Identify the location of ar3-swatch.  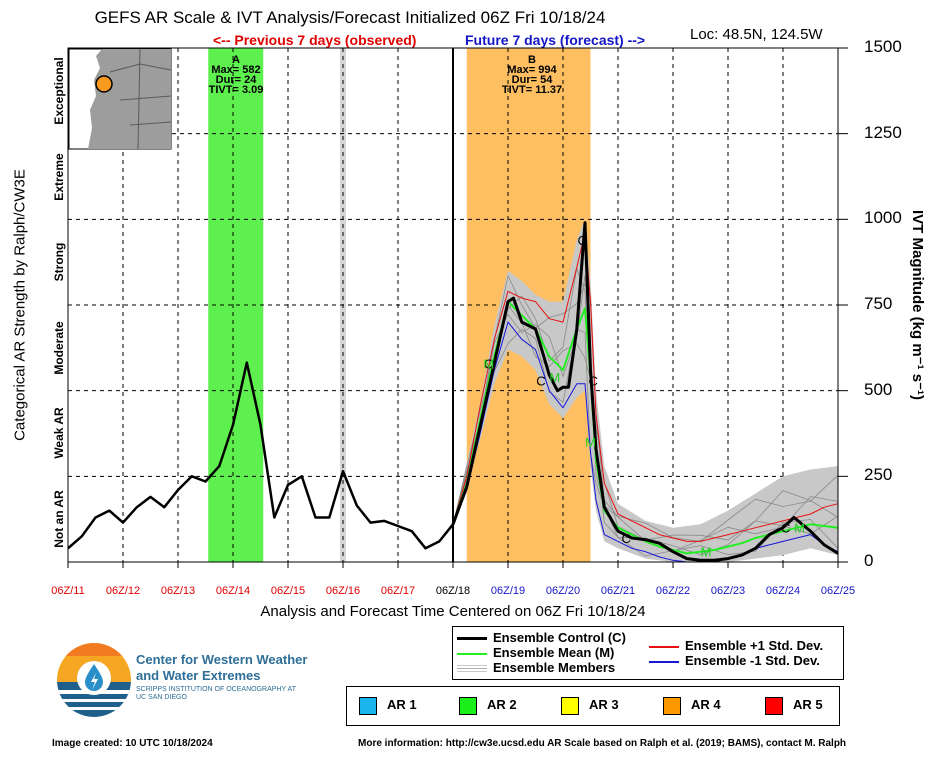
(570, 706).